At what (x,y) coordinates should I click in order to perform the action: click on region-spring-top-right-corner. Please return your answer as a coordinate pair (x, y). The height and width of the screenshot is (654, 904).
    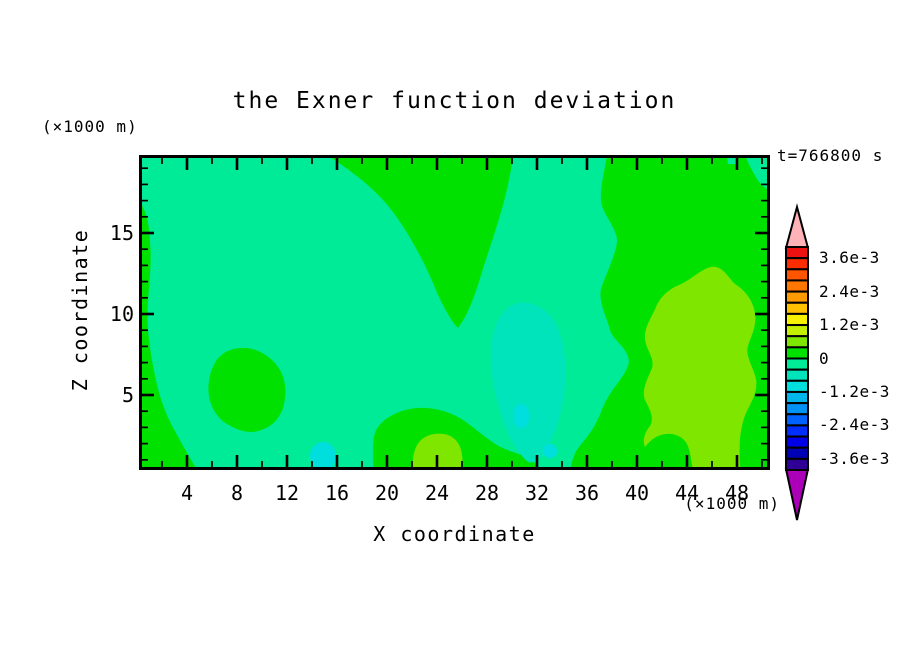
    Looking at the image, I should click on (757, 173).